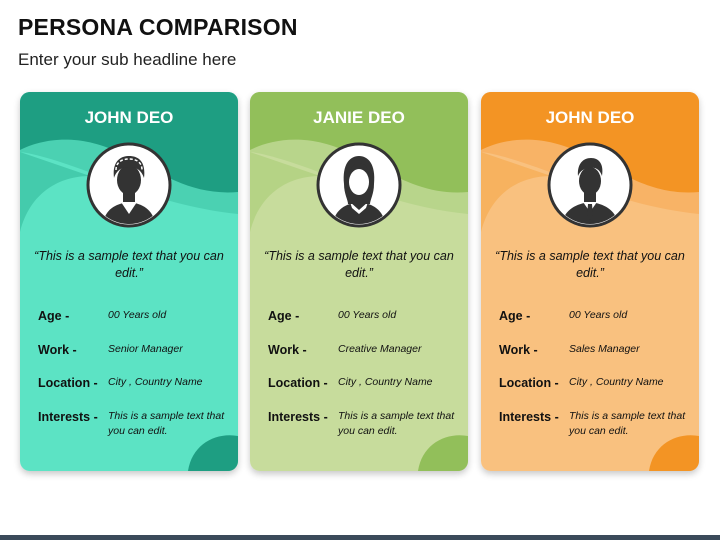 Image resolution: width=720 pixels, height=540 pixels. Describe the element at coordinates (360, 537) in the screenshot. I see `bottom-bar` at that location.